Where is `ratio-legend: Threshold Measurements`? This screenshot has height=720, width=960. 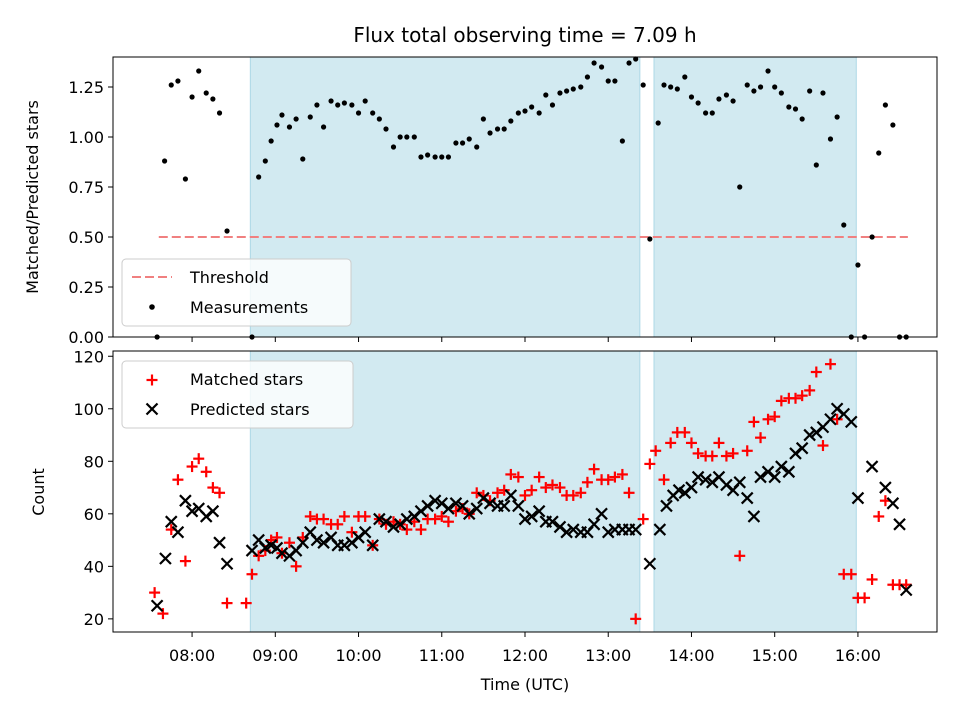
ratio-legend: Threshold Measurements is located at coordinates (236, 292).